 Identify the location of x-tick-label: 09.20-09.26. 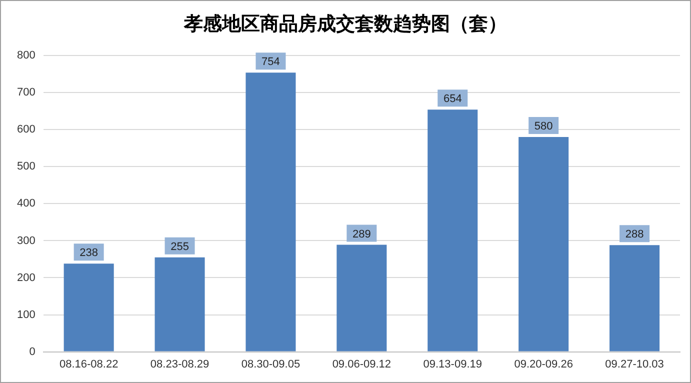
(543, 364).